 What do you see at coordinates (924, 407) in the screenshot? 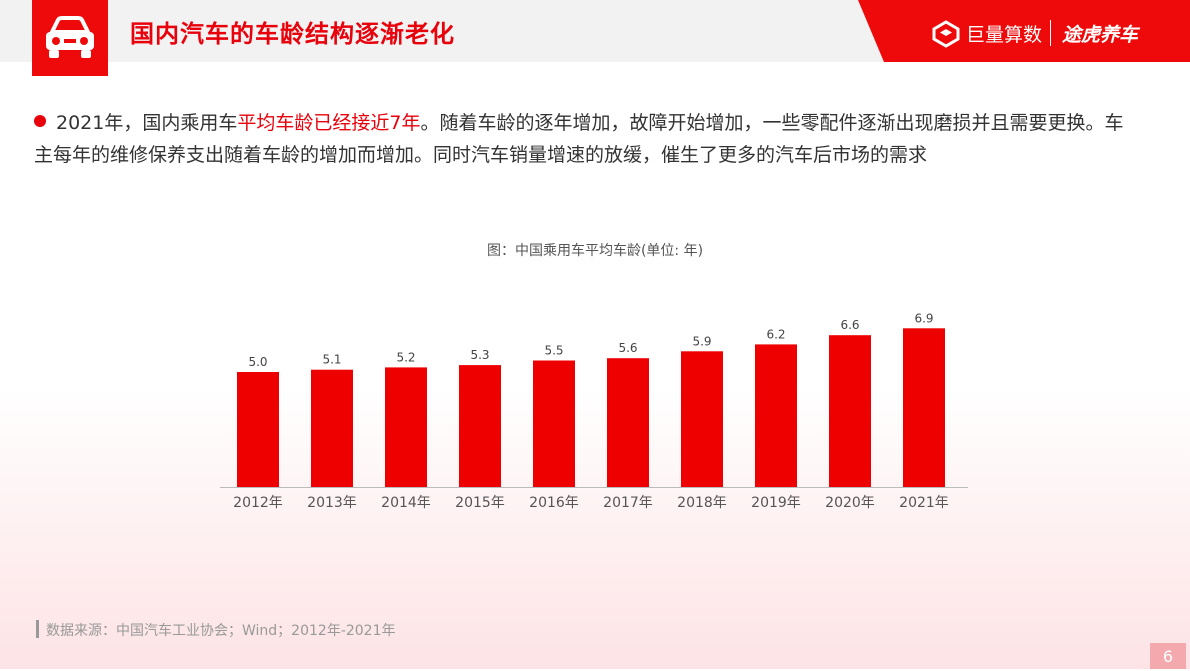
I see `bar-2021年` at bounding box center [924, 407].